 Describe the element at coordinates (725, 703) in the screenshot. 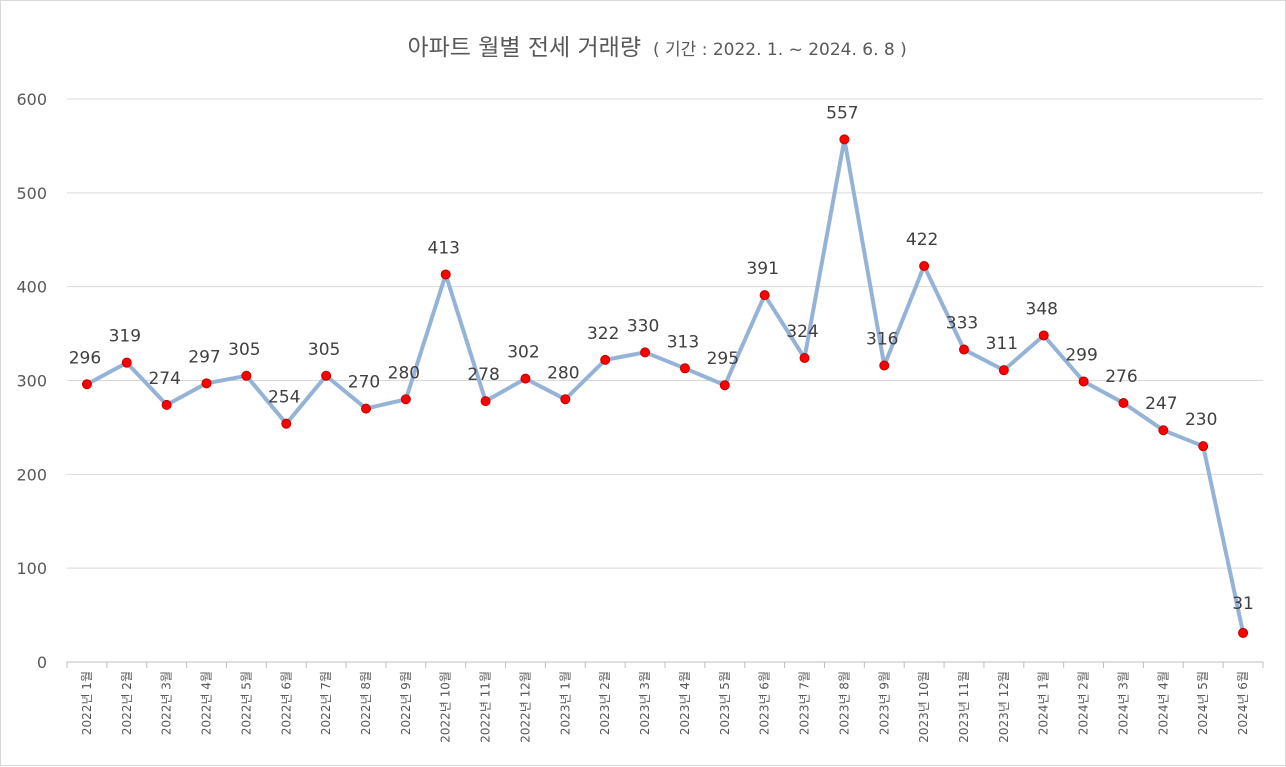

I see `x-tick-label: 2023년 5월` at that location.